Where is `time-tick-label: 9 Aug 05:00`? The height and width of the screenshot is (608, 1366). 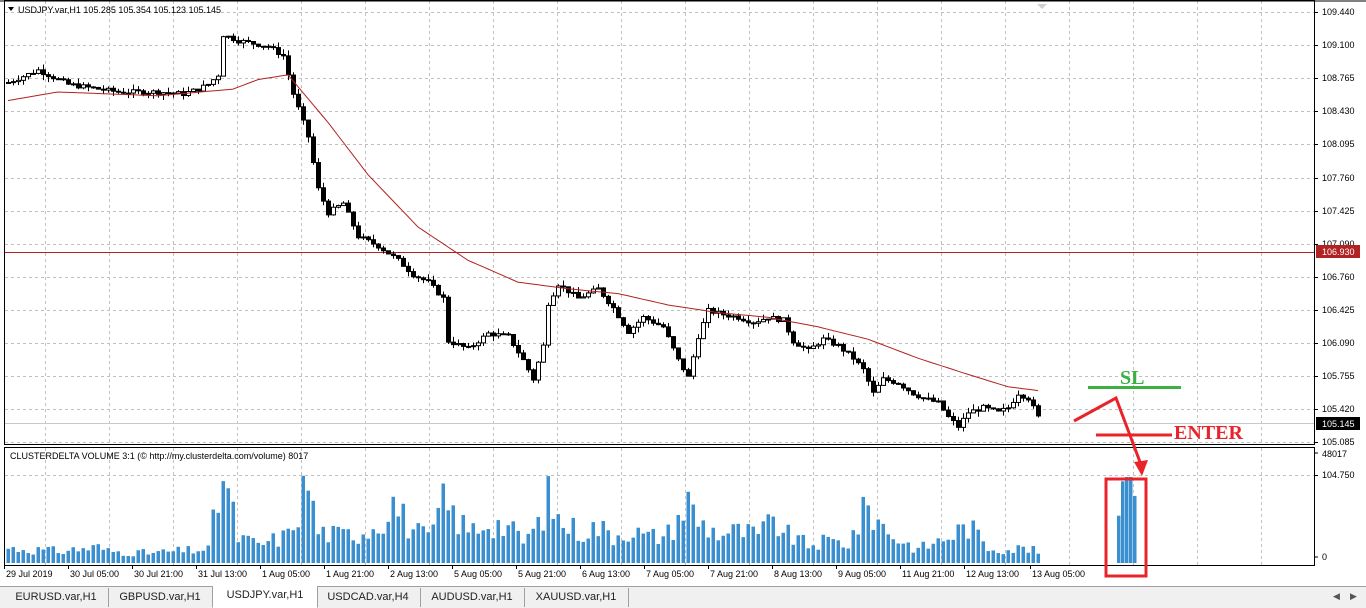
time-tick-label: 9 Aug 05:00 is located at coordinates (862, 574).